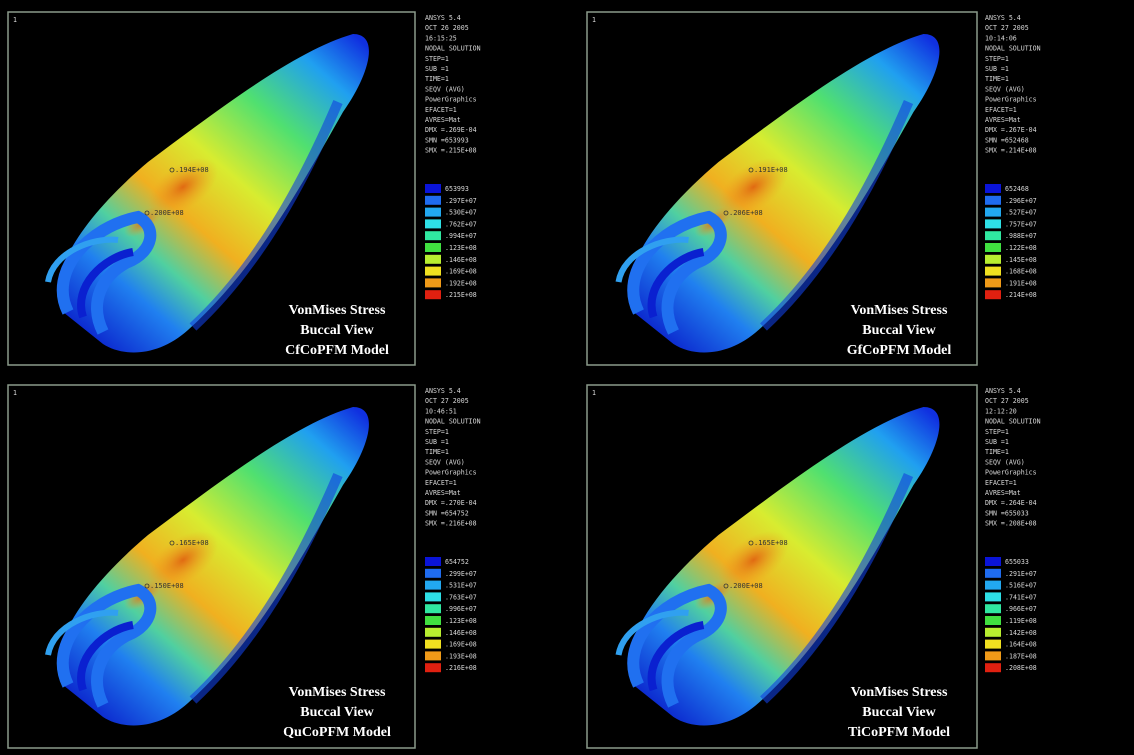 The height and width of the screenshot is (755, 1134). I want to click on legend-label: .988E+07, so click(1021, 236).